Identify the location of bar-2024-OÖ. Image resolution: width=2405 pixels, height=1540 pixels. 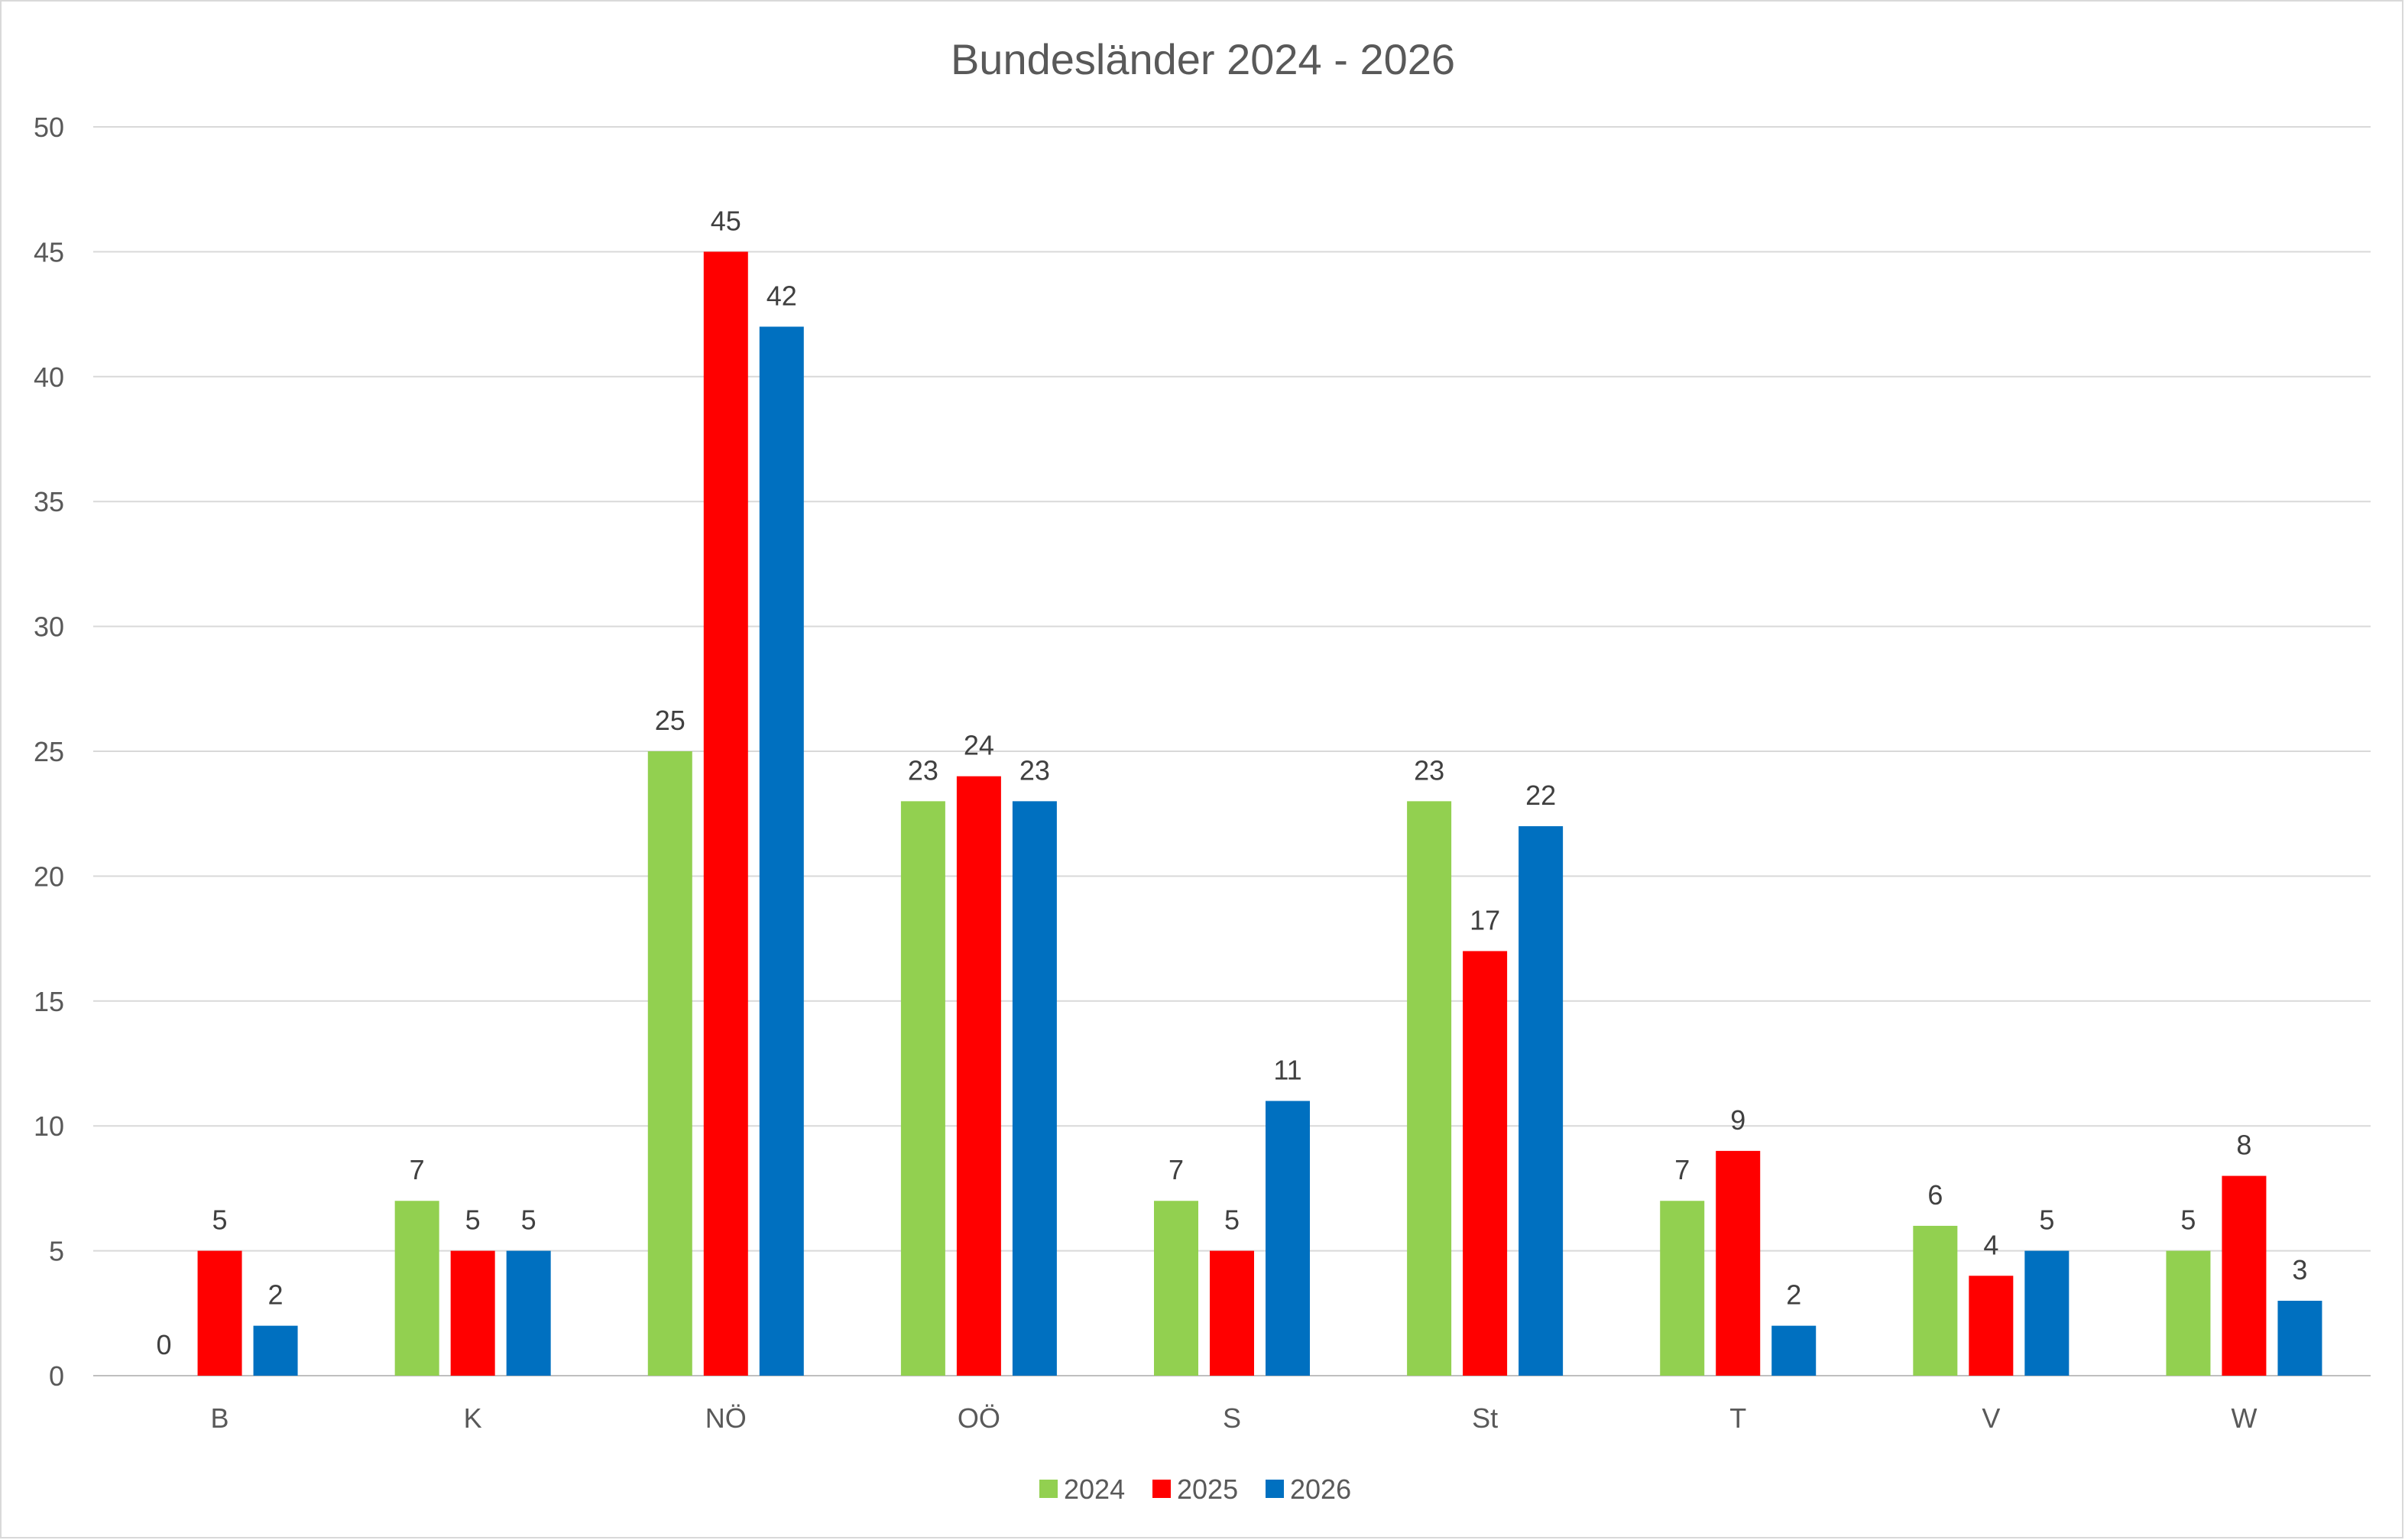
(922, 1088).